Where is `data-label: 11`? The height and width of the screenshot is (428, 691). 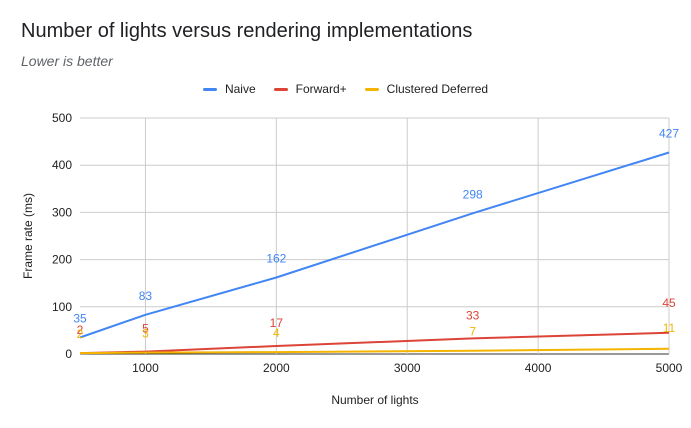
data-label: 11 is located at coordinates (669, 328).